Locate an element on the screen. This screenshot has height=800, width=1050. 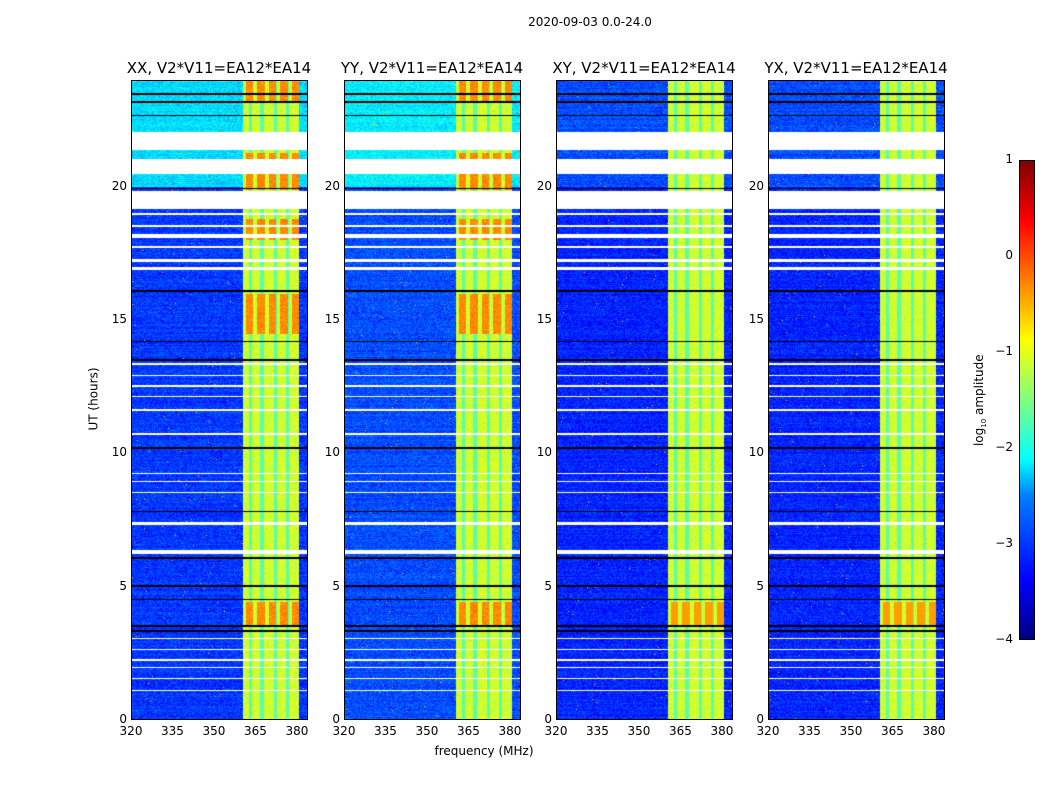
x-axis-label: frequency (MHz) is located at coordinates (484, 751).